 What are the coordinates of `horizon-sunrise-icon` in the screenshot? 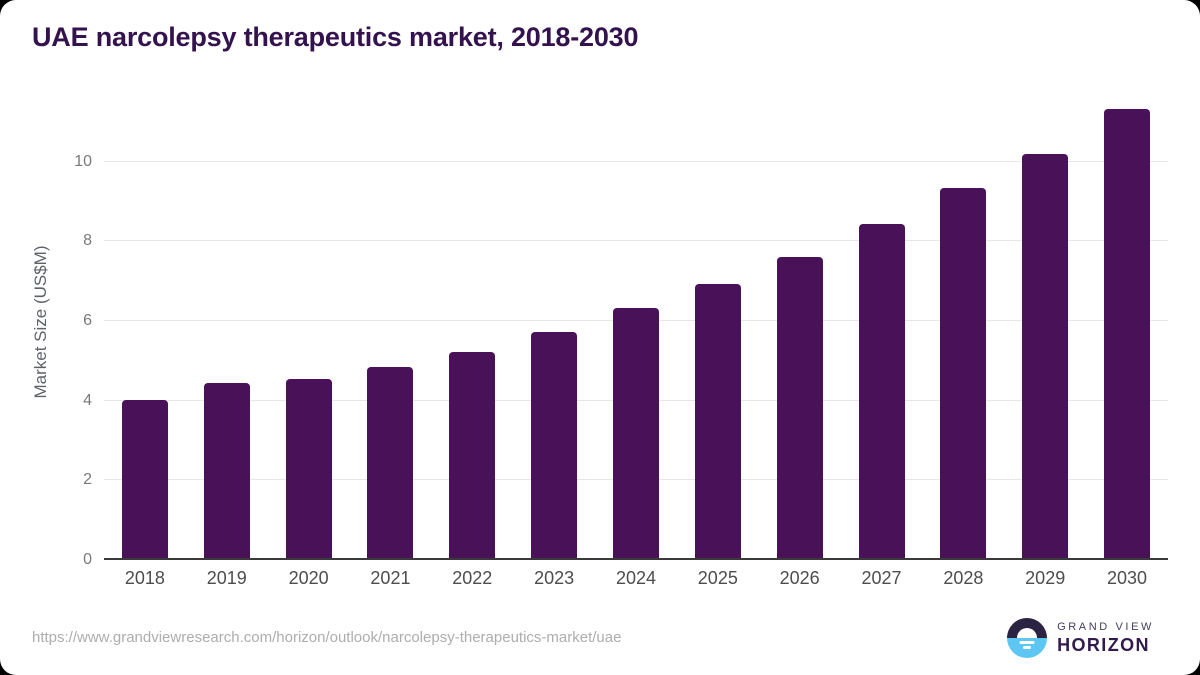 It's located at (1027, 638).